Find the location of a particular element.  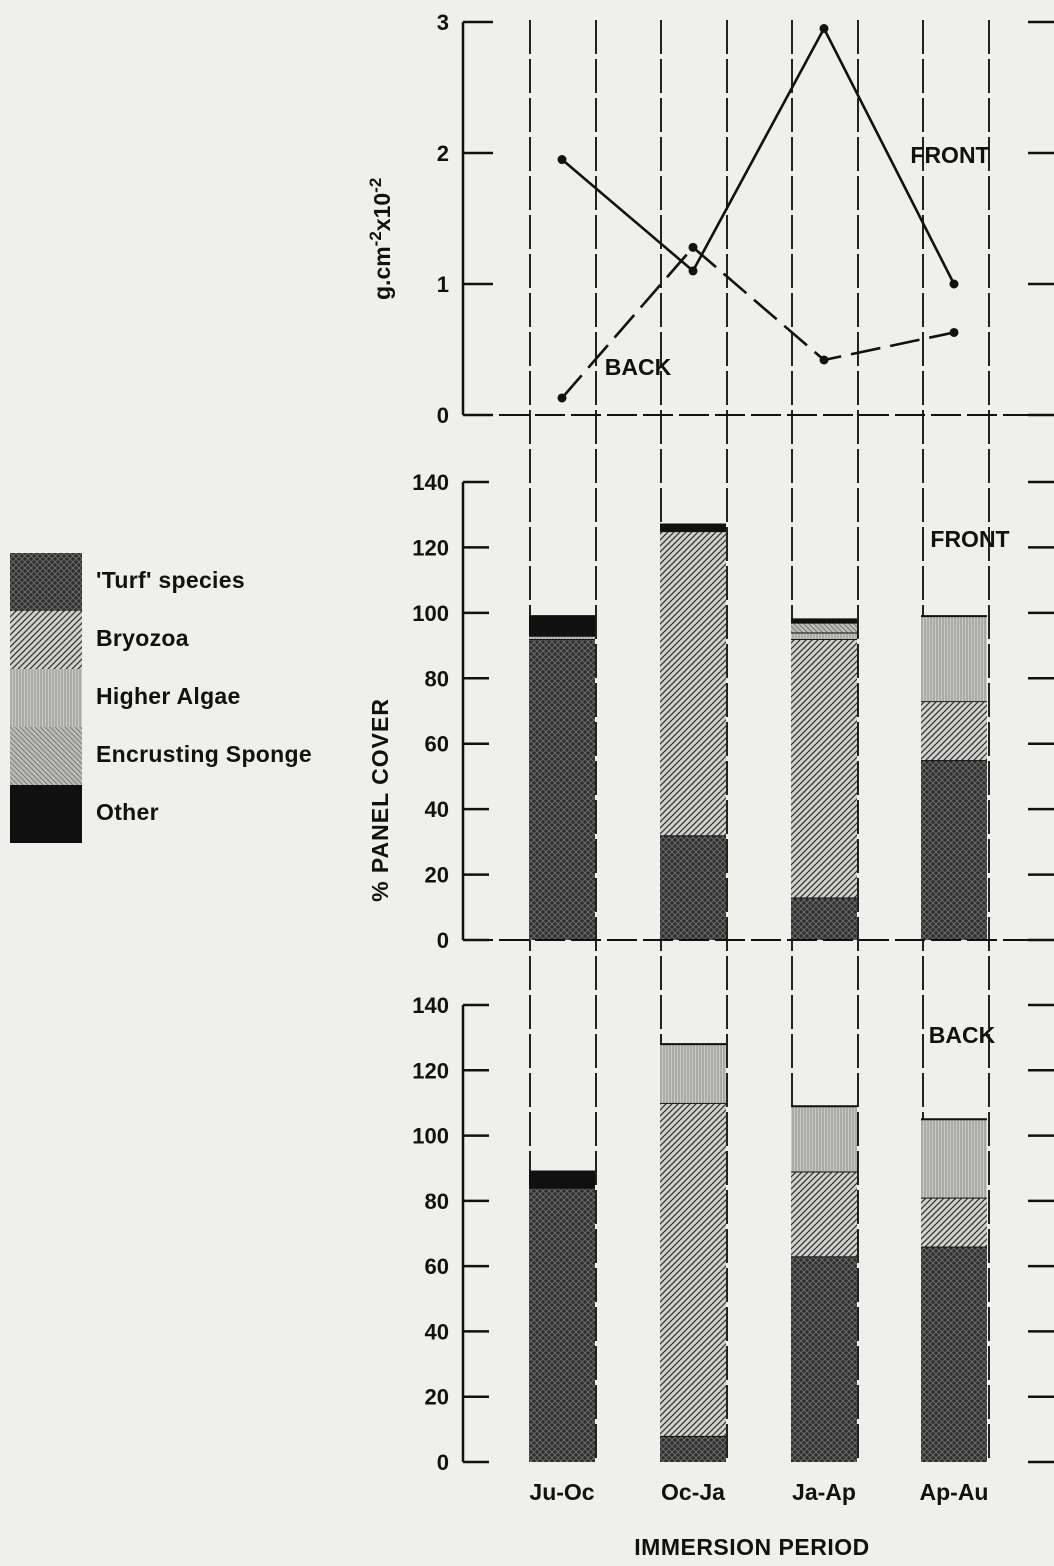

back-bar-turf-Ap-Au is located at coordinates (954, 1354).